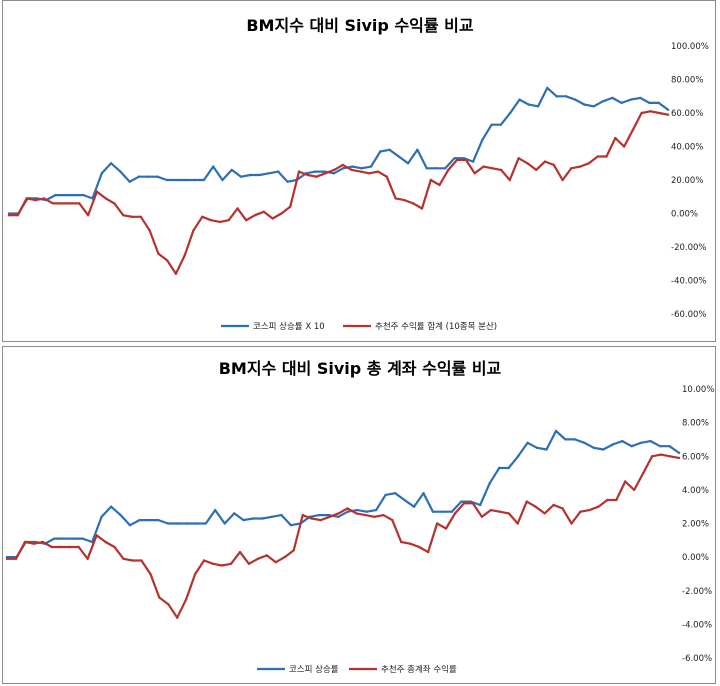  Describe the element at coordinates (697, 592) in the screenshot. I see `y-tick-label: -2.00%` at that location.